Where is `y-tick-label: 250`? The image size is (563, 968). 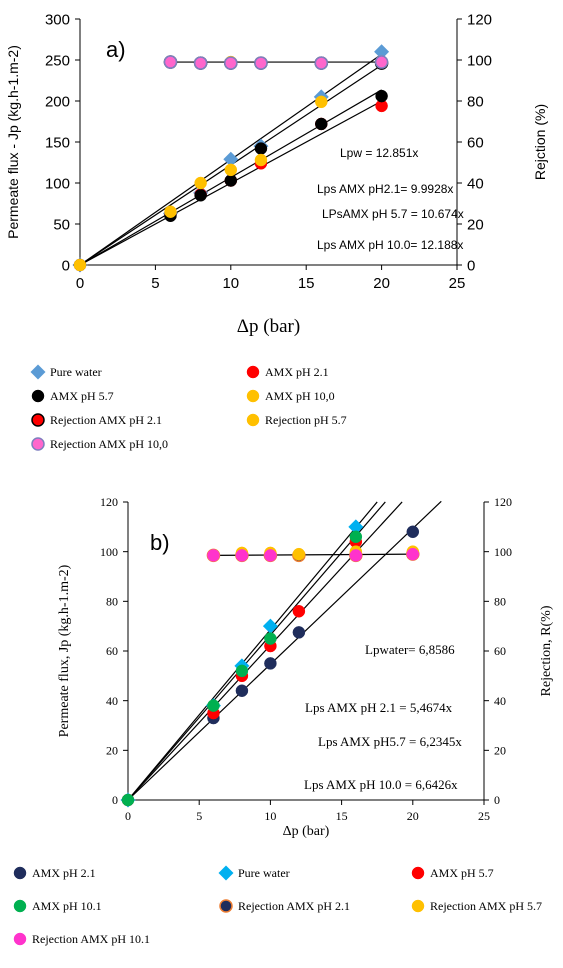
y-tick-label: 250 is located at coordinates (57, 60).